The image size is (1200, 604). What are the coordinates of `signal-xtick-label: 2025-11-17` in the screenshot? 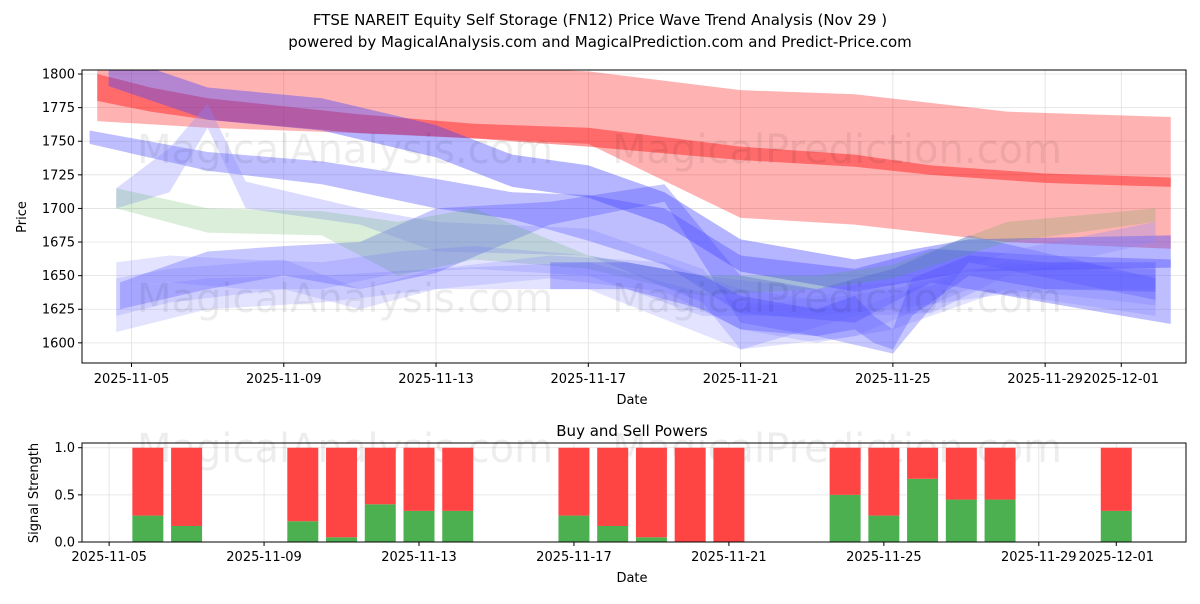 It's located at (574, 557).